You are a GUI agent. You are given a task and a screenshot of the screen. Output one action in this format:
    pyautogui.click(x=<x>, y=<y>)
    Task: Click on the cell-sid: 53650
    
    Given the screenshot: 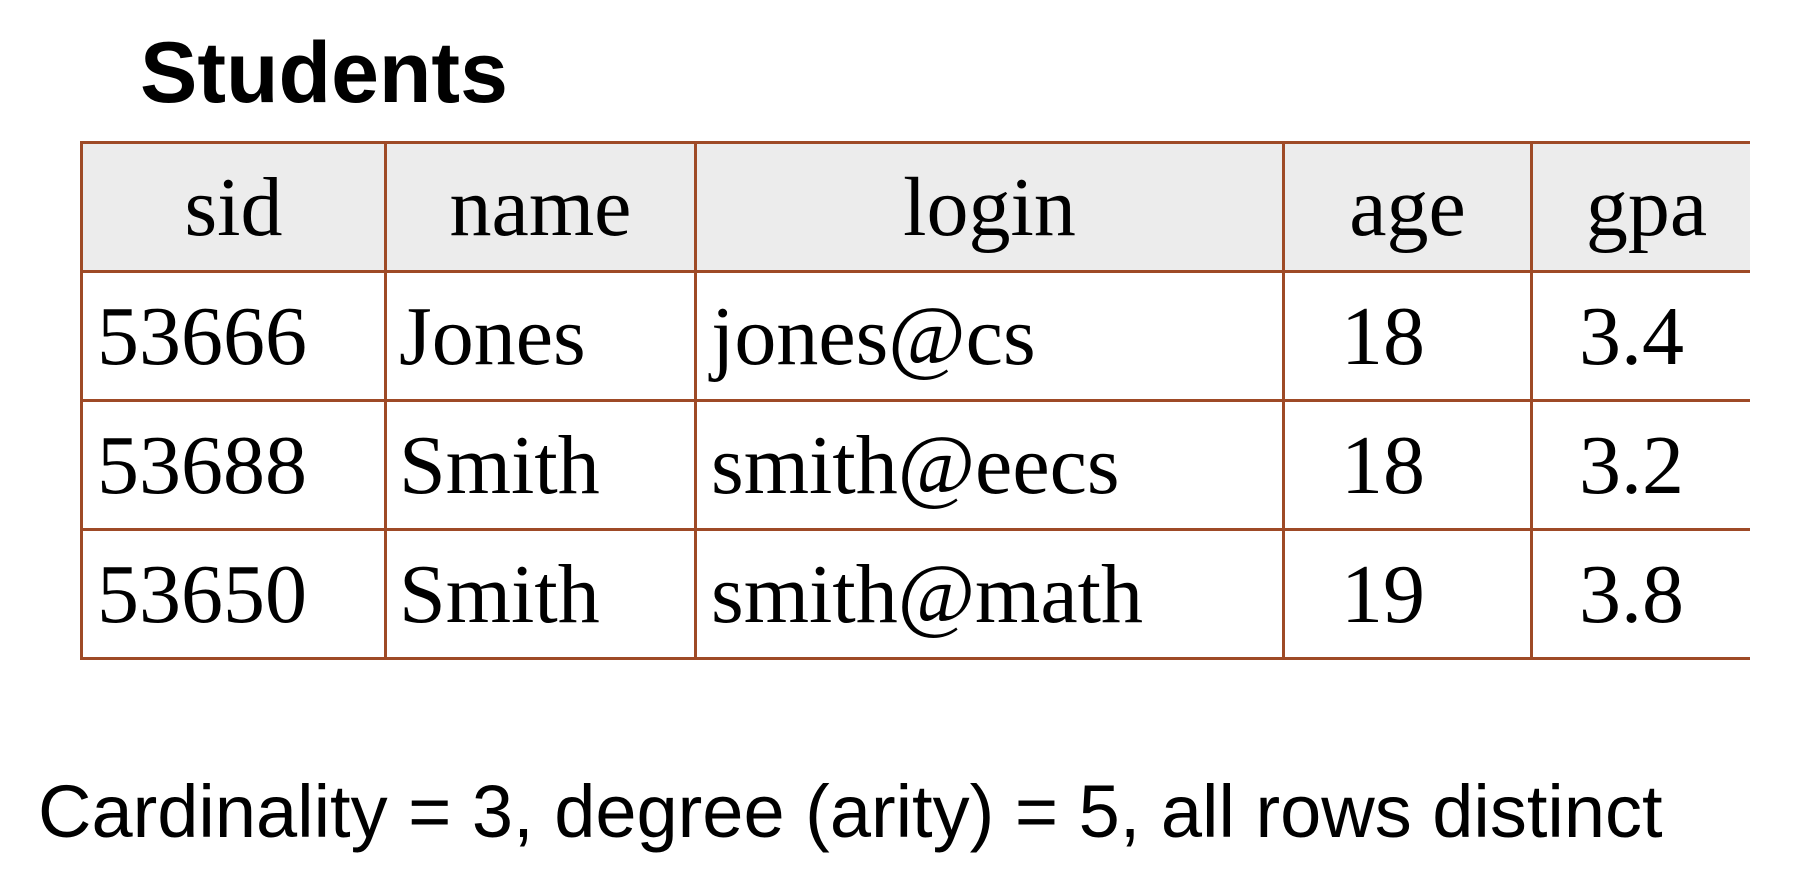 What is the action you would take?
    pyautogui.click(x=233, y=594)
    